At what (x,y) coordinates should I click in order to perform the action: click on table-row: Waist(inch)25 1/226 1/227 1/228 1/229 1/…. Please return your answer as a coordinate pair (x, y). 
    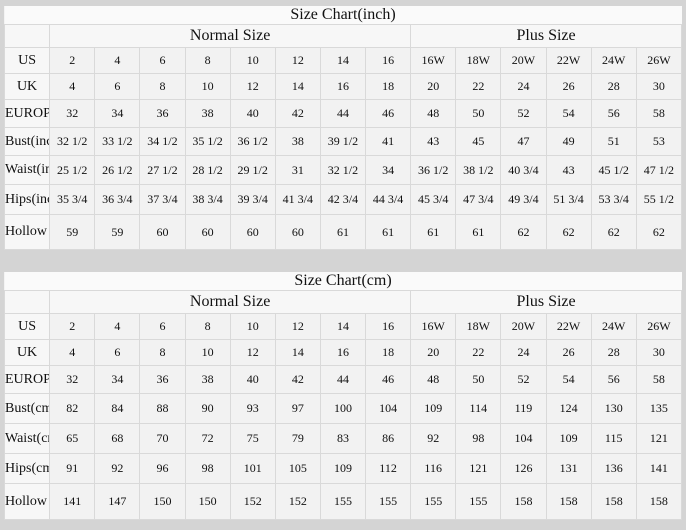
    Looking at the image, I should click on (343, 170).